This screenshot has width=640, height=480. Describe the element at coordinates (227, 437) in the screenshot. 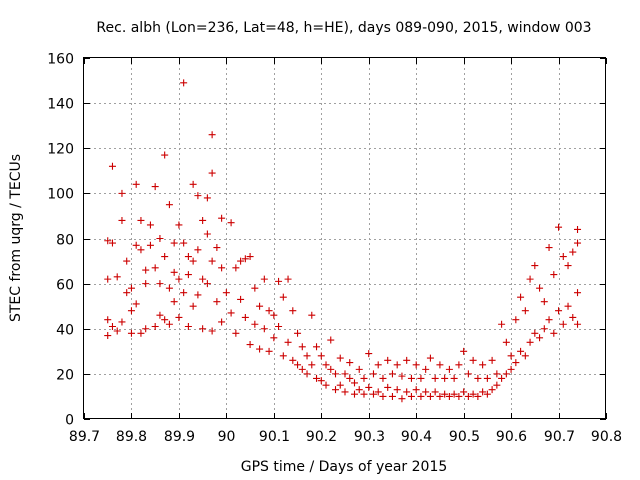

I see `x-tick-label: 90` at that location.